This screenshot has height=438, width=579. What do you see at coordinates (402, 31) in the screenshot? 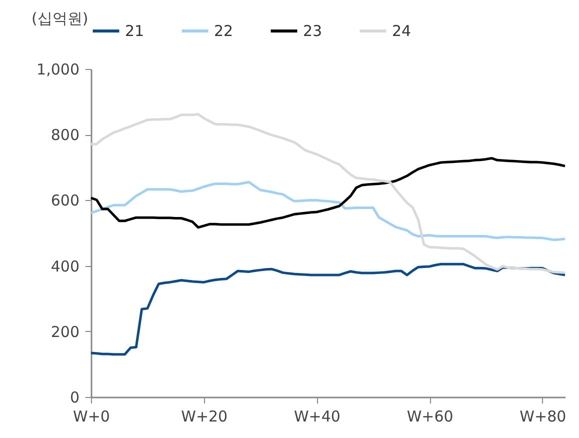
I see `legend-label: 24` at bounding box center [402, 31].